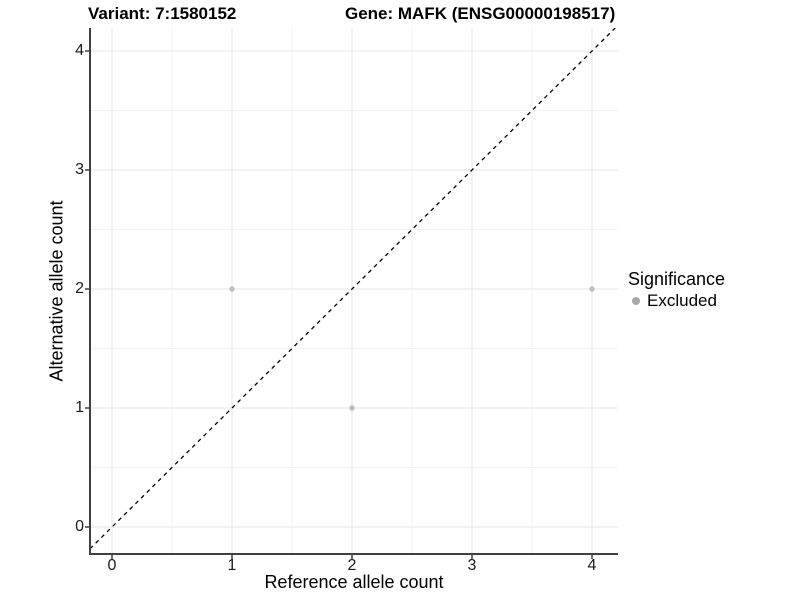 This screenshot has height=600, width=800. Describe the element at coordinates (232, 565) in the screenshot. I see `x-tick-label: 1` at that location.